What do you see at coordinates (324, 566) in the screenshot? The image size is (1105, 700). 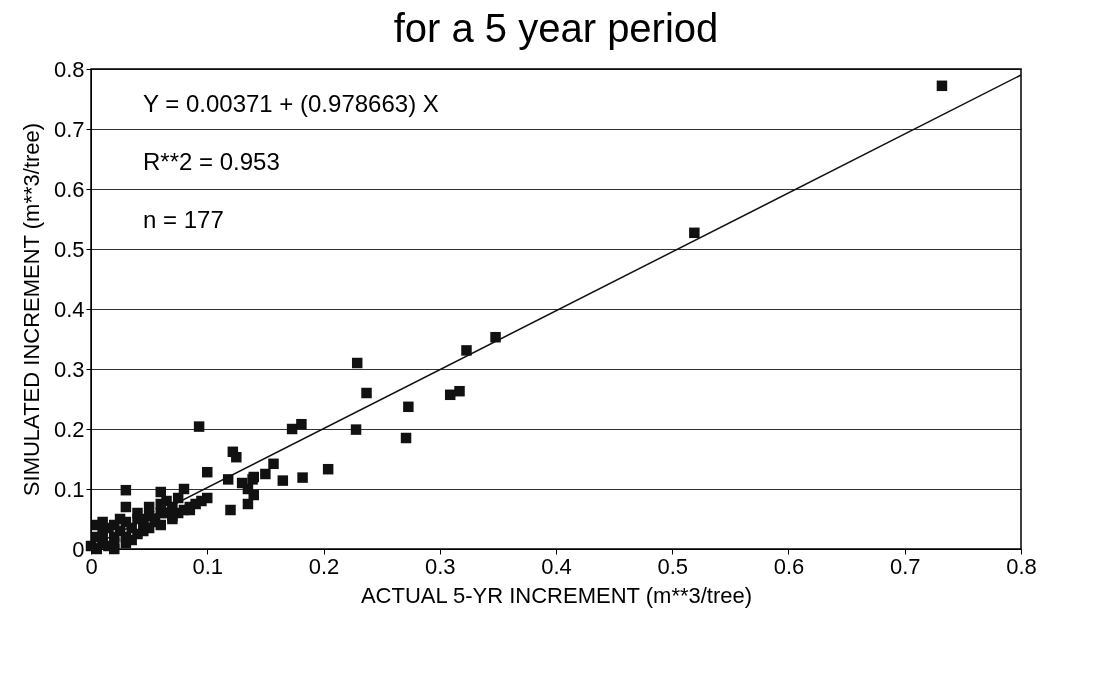 I see `x-tick-label: 0.2` at bounding box center [324, 566].